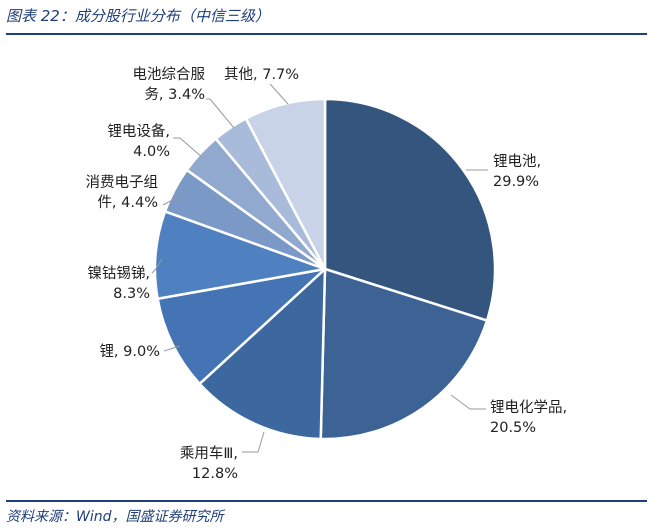  I want to click on slice-label-line: 20.5%, so click(513, 428).